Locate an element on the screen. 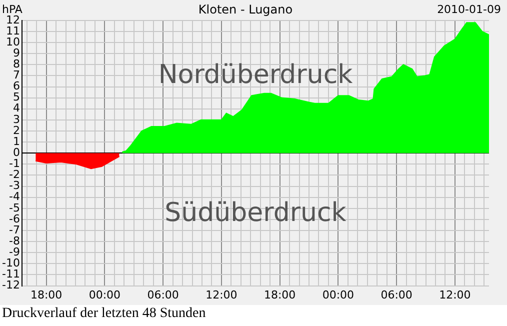 The height and width of the screenshot is (326, 507). text: 2010-01-09 is located at coordinates (469, 9).